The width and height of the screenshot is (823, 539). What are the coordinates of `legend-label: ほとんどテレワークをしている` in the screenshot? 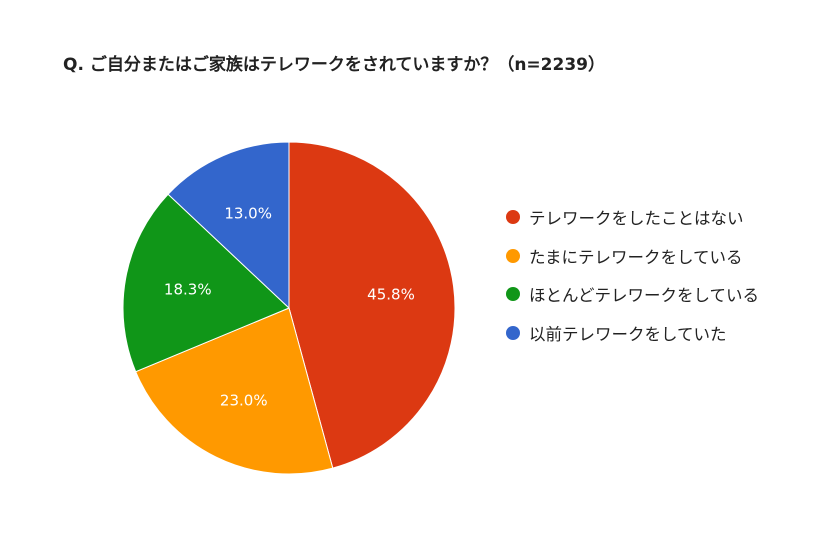 It's located at (644, 296).